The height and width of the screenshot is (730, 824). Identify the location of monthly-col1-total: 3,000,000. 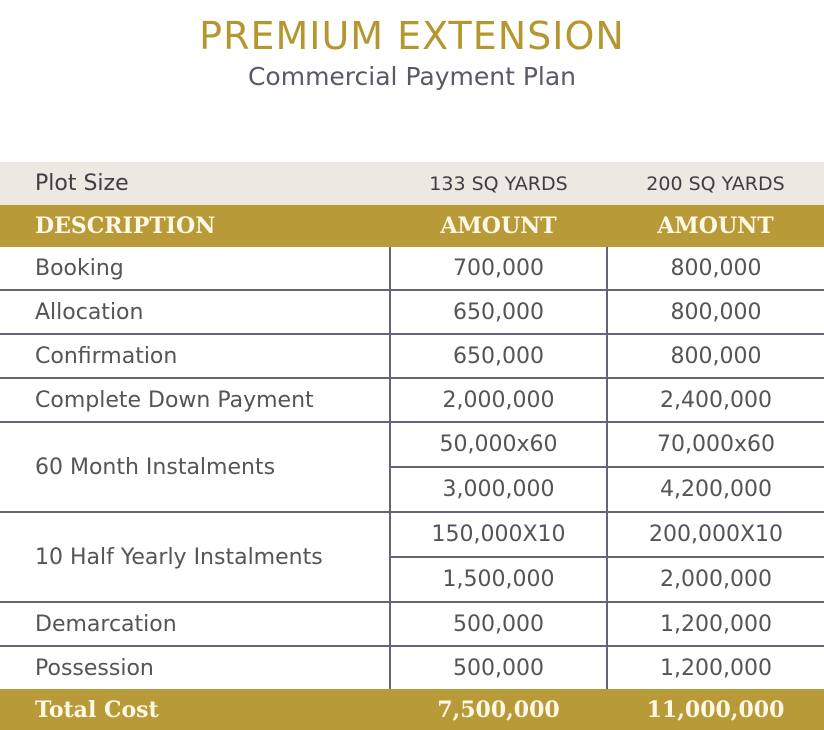
(498, 489).